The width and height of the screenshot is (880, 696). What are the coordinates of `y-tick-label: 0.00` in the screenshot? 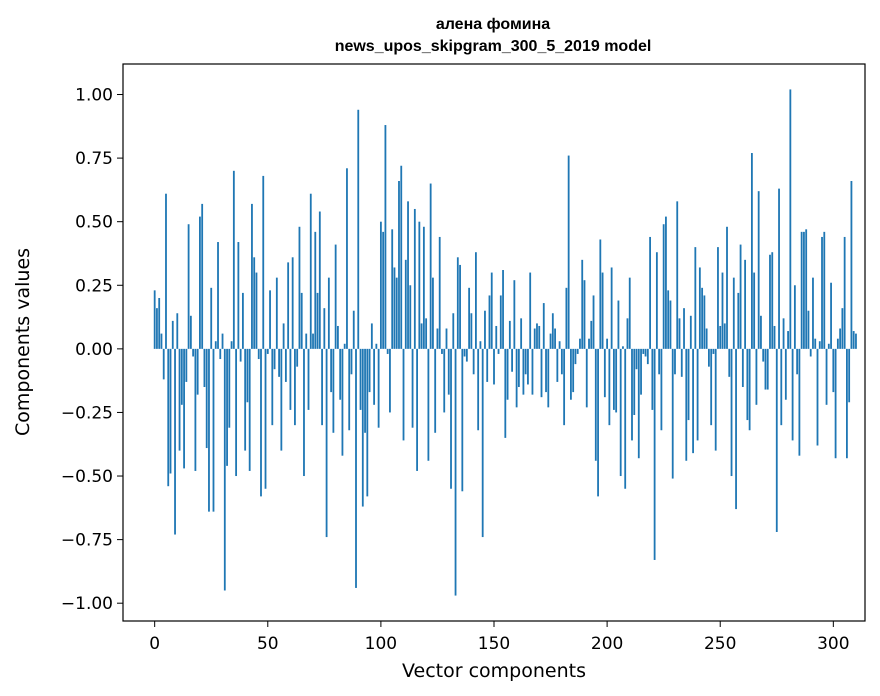 It's located at (94, 350).